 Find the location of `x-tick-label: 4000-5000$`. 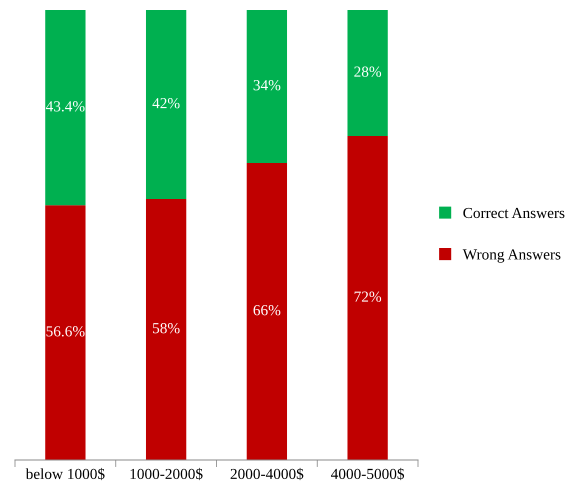

x-tick-label: 4000-5000$ is located at coordinates (367, 474).